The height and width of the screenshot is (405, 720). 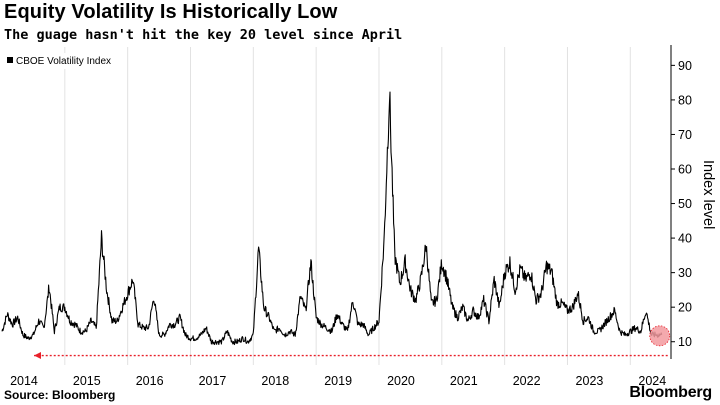 I want to click on chart-title: Equity Volatility Is Historically Low, so click(x=171, y=12).